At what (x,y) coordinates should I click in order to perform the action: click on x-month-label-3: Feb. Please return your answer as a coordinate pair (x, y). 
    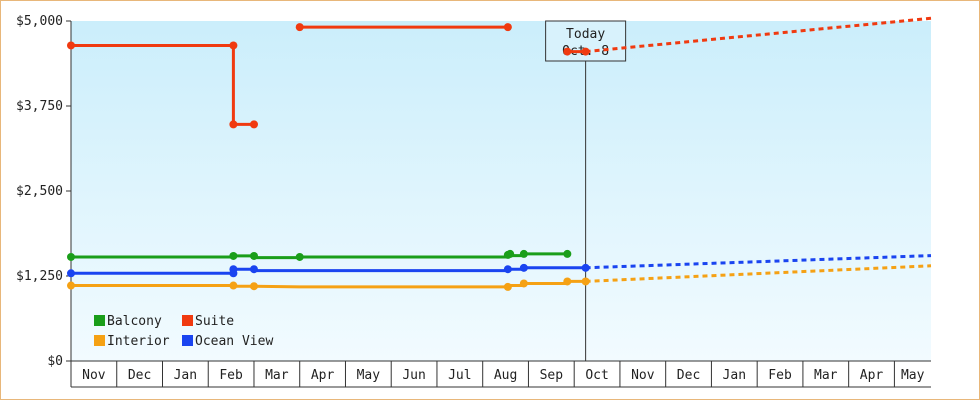
    Looking at the image, I should click on (231, 375).